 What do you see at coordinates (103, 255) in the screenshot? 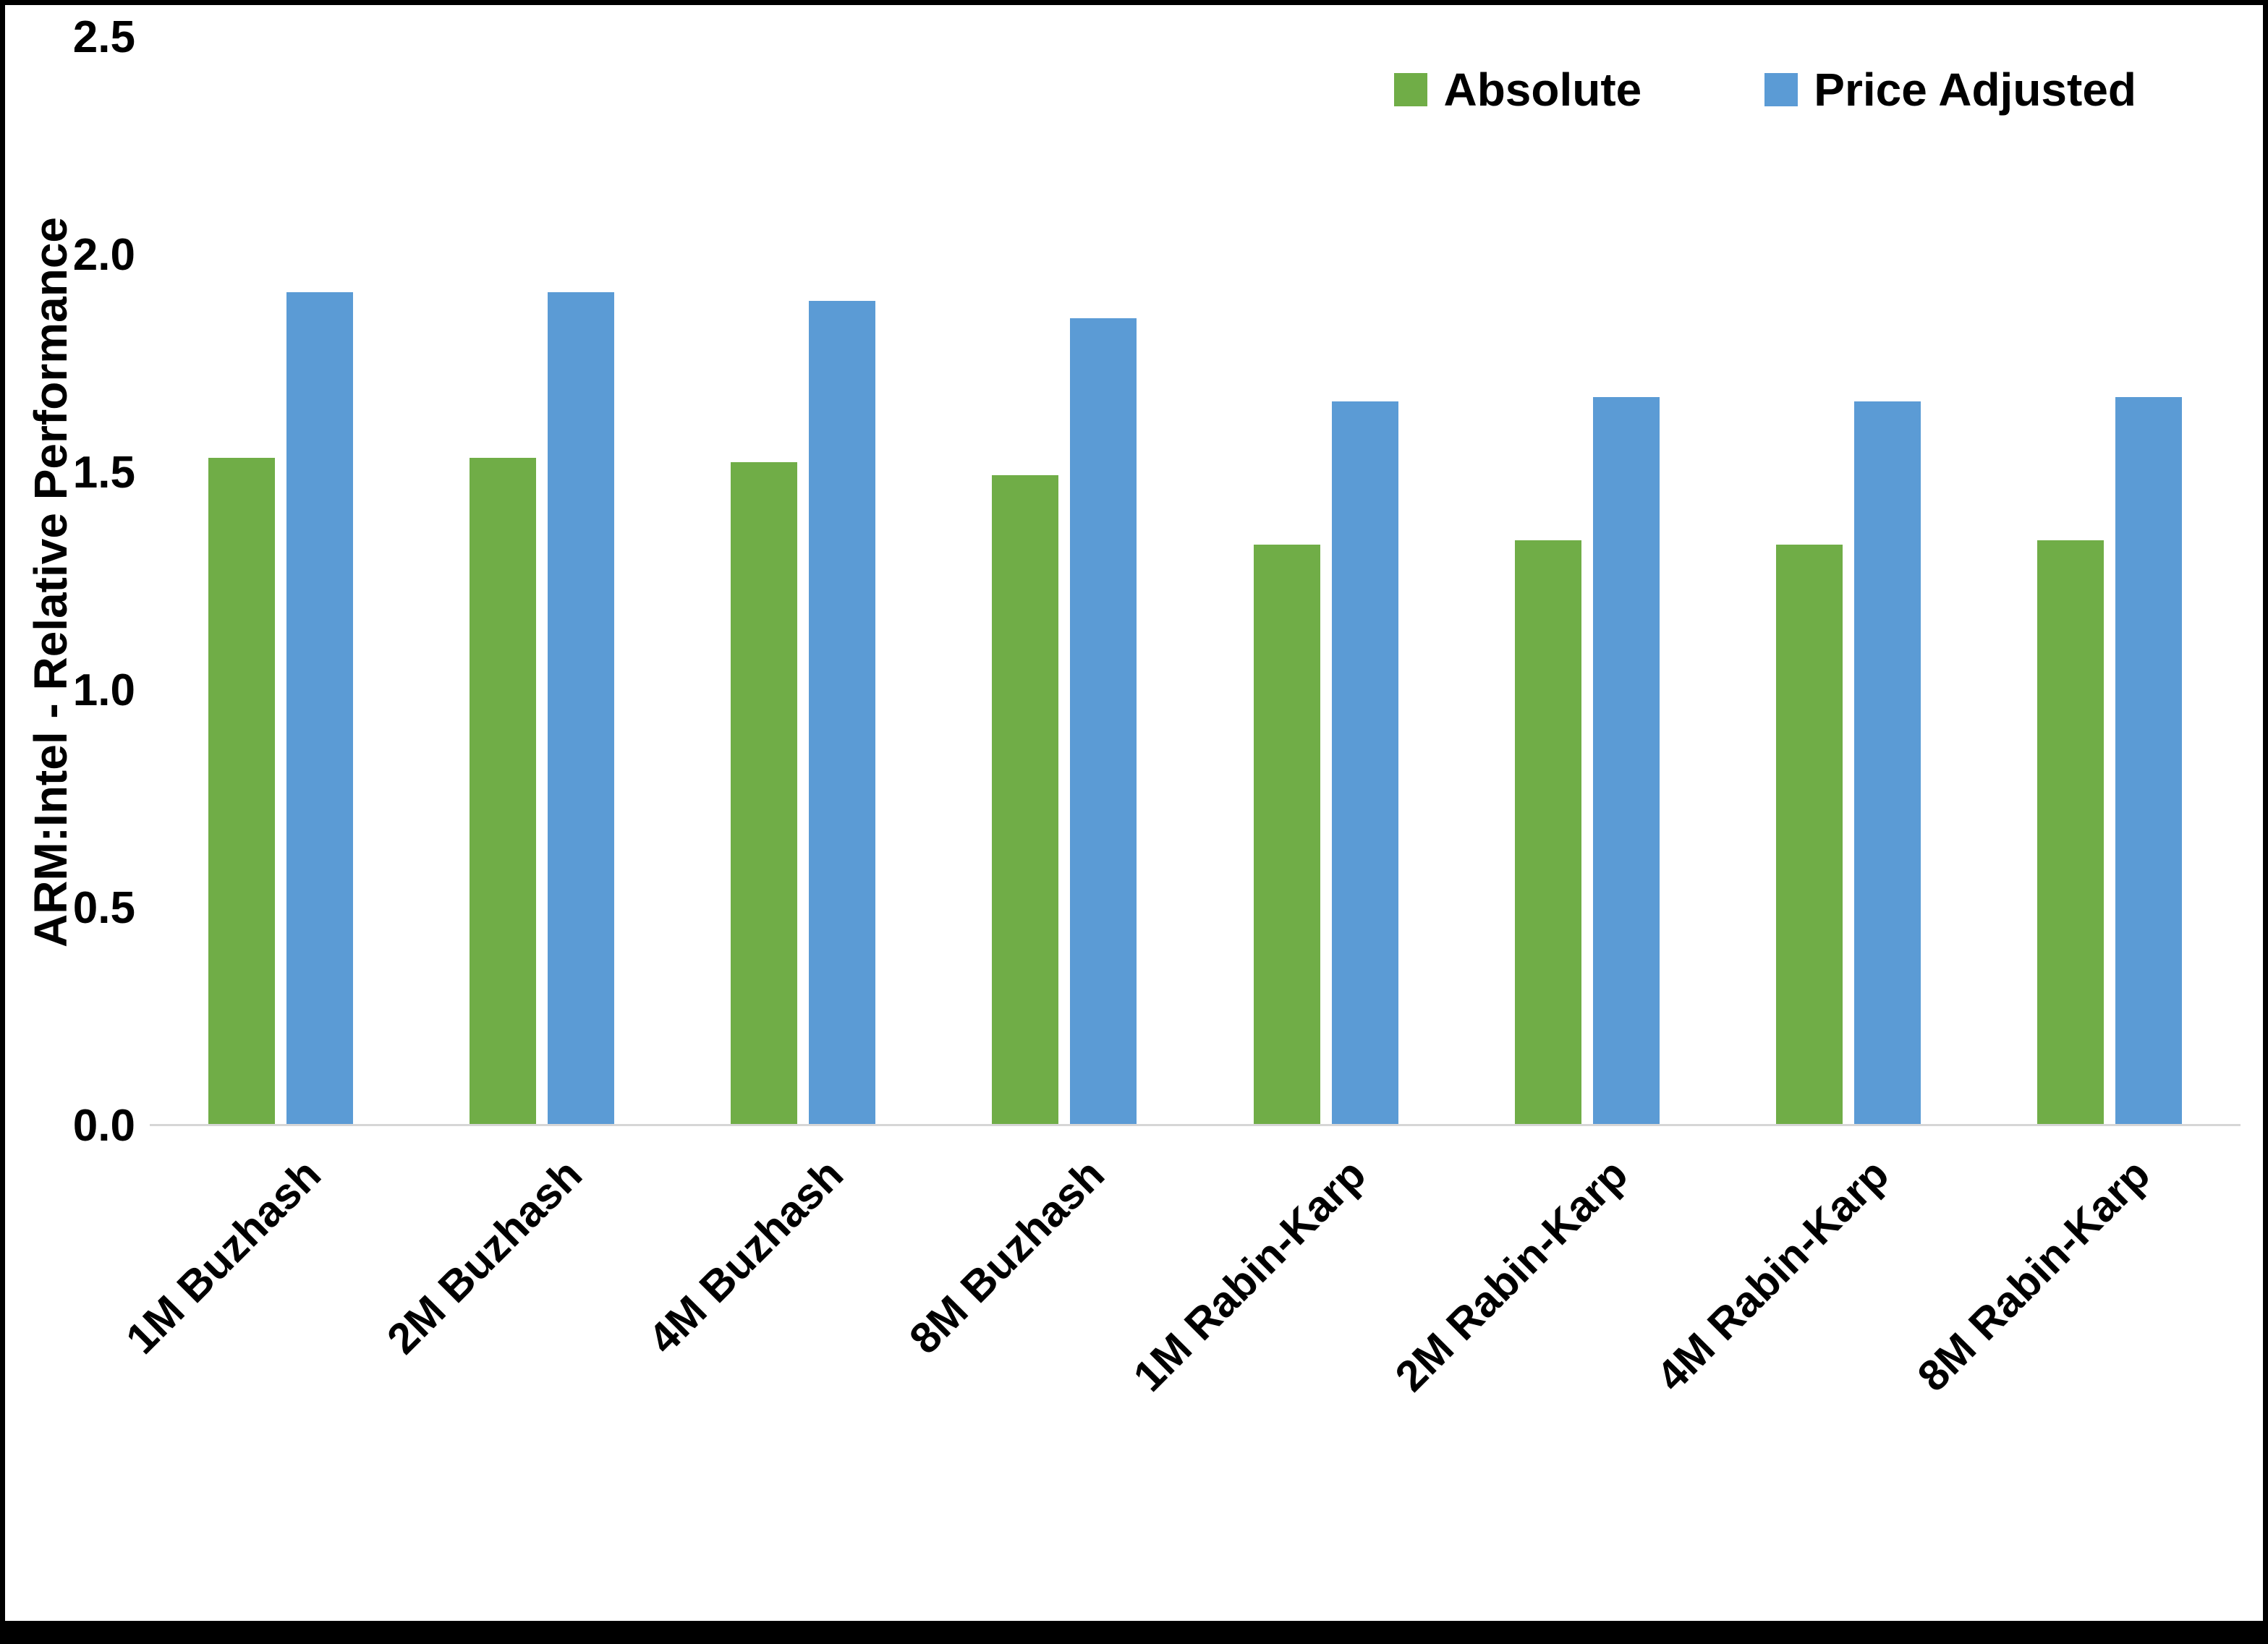
I see `y-tick-label: 2.0` at bounding box center [103, 255].